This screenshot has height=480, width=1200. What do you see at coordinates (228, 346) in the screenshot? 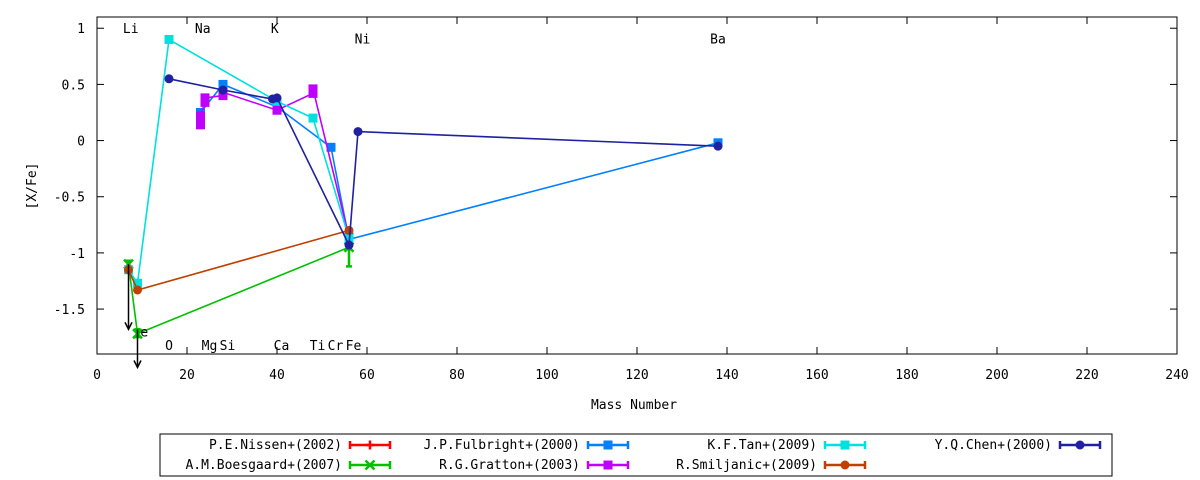
I see `element-label: Si` at bounding box center [228, 346].